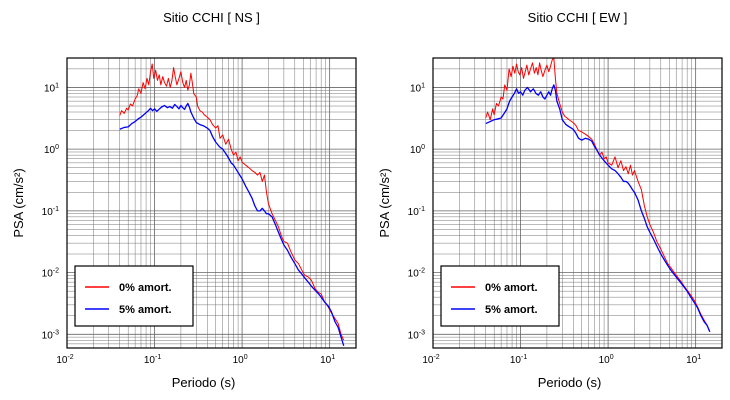  What do you see at coordinates (511, 288) in the screenshot?
I see `chart-2-legend-label-0pct: 0% amort.` at bounding box center [511, 288].